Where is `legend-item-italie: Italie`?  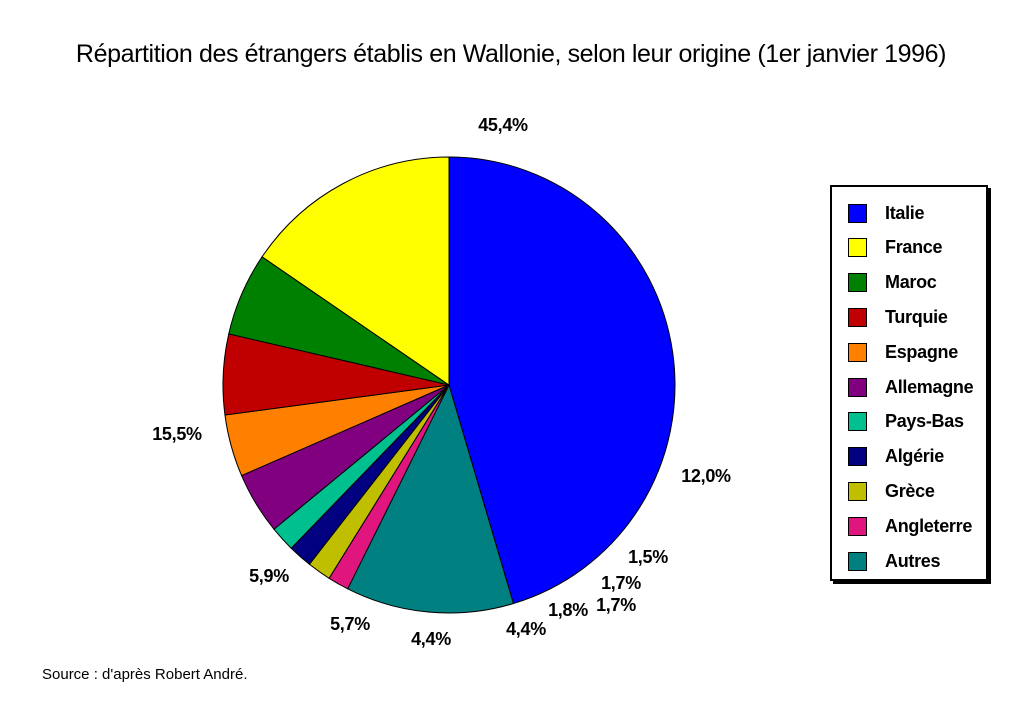 legend-item-italie: Italie is located at coordinates (886, 213).